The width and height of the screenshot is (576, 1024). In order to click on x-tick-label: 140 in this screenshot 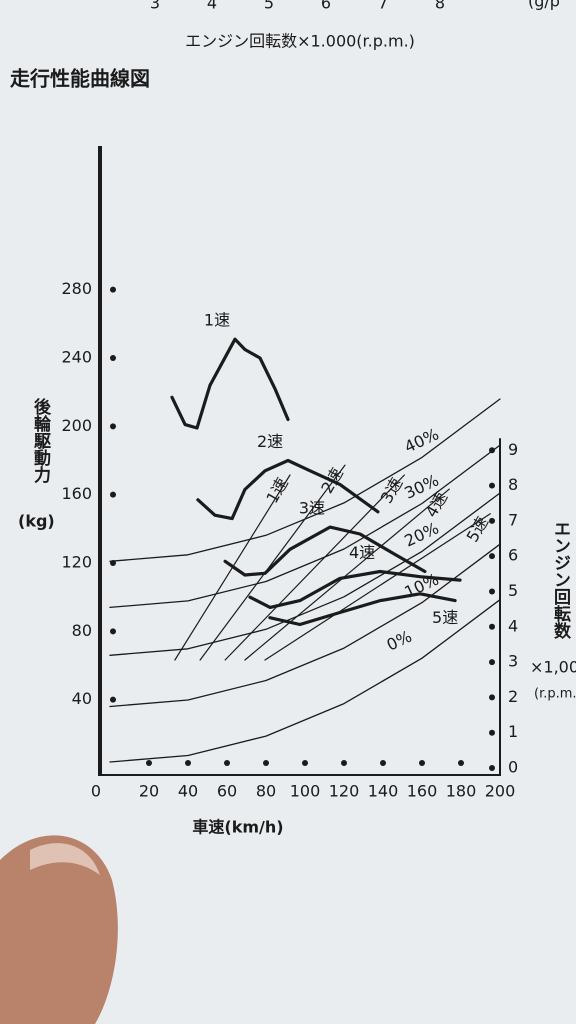, I will do `click(383, 791)`.